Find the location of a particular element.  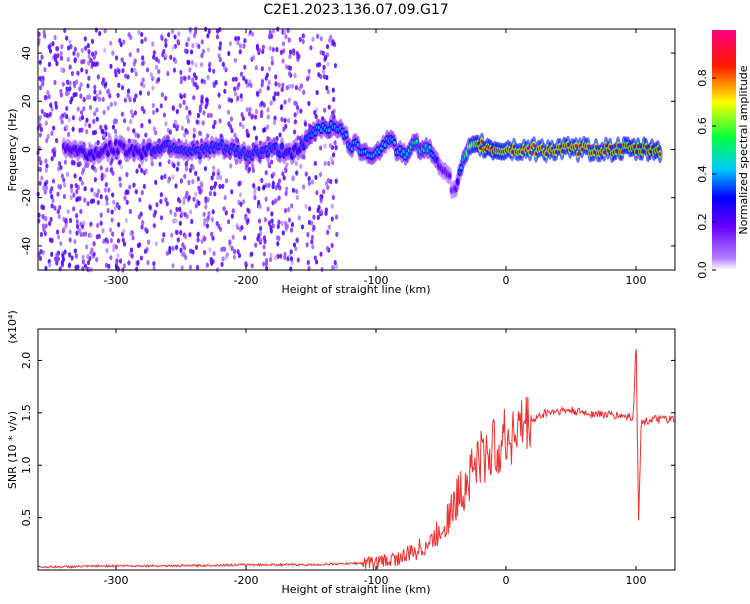

x-tick-label: -300 is located at coordinates (116, 280).